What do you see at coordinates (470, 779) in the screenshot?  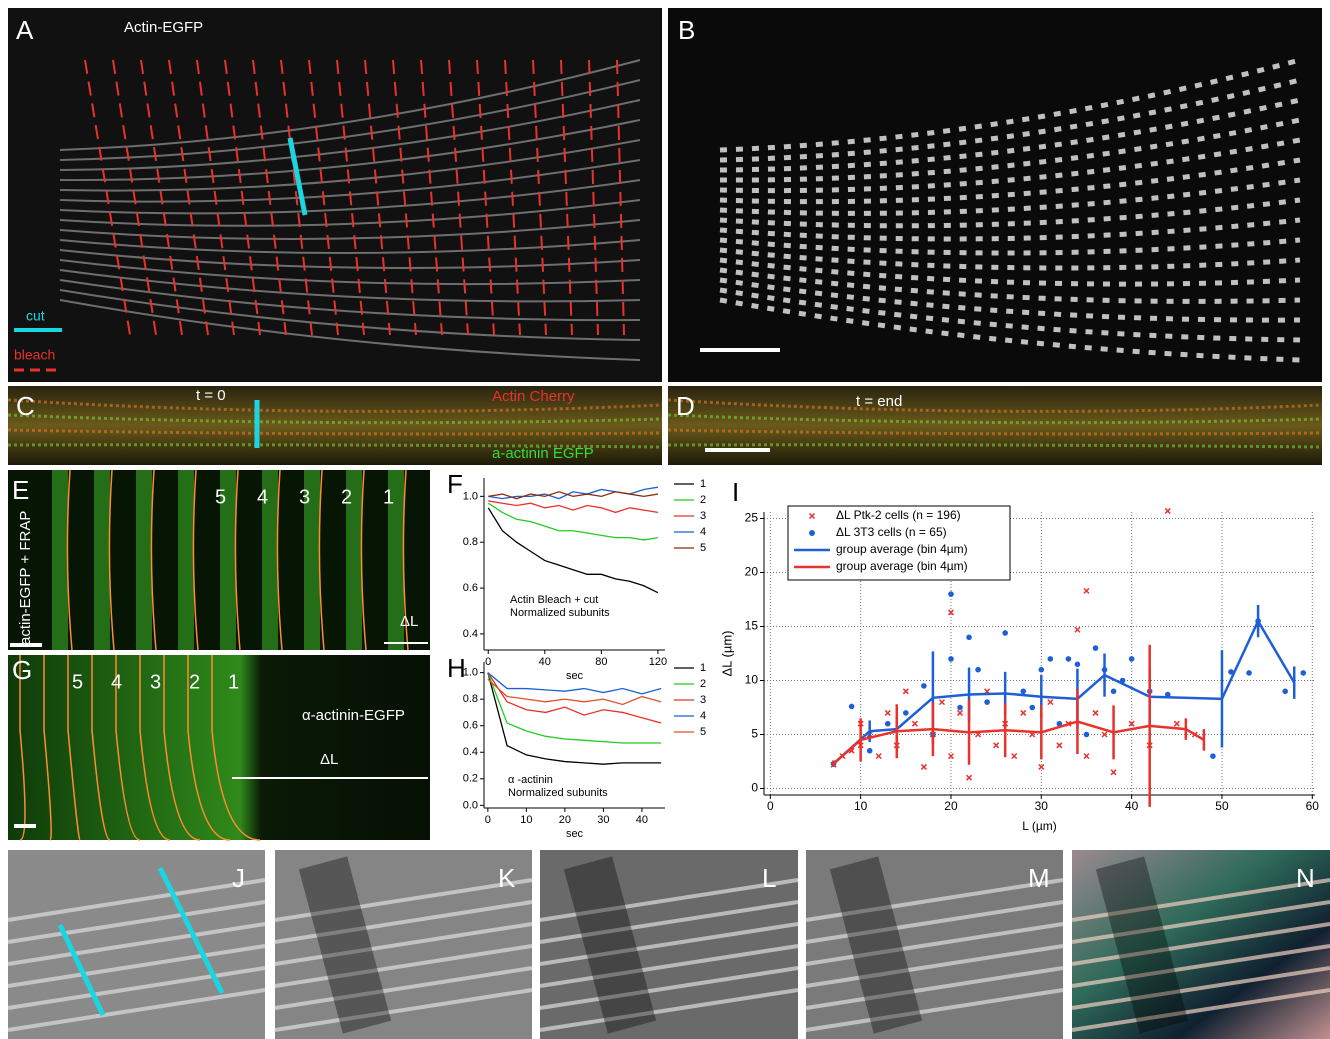 I see `y-tick-label: 0.2` at bounding box center [470, 779].